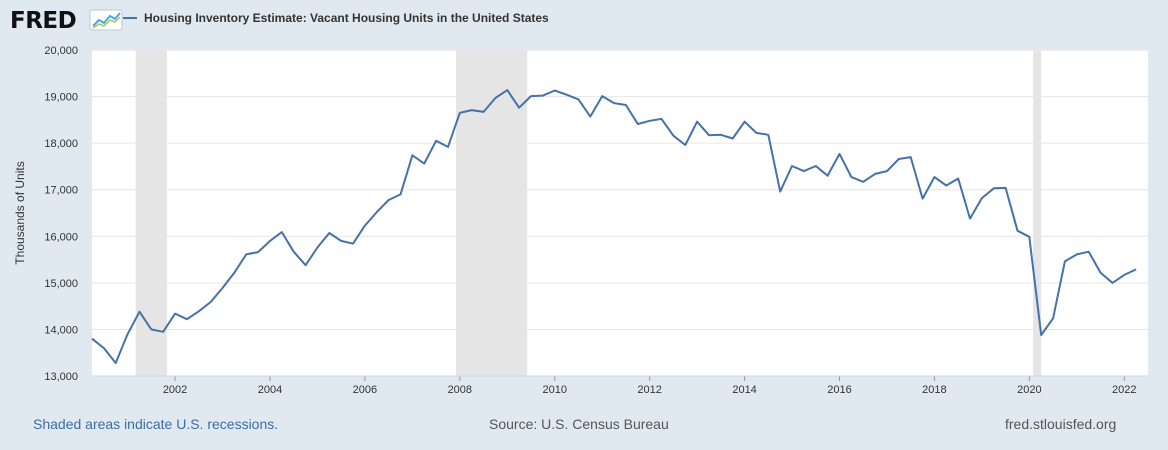 The height and width of the screenshot is (450, 1168). What do you see at coordinates (554, 390) in the screenshot?
I see `x-tick-label: 2010` at bounding box center [554, 390].